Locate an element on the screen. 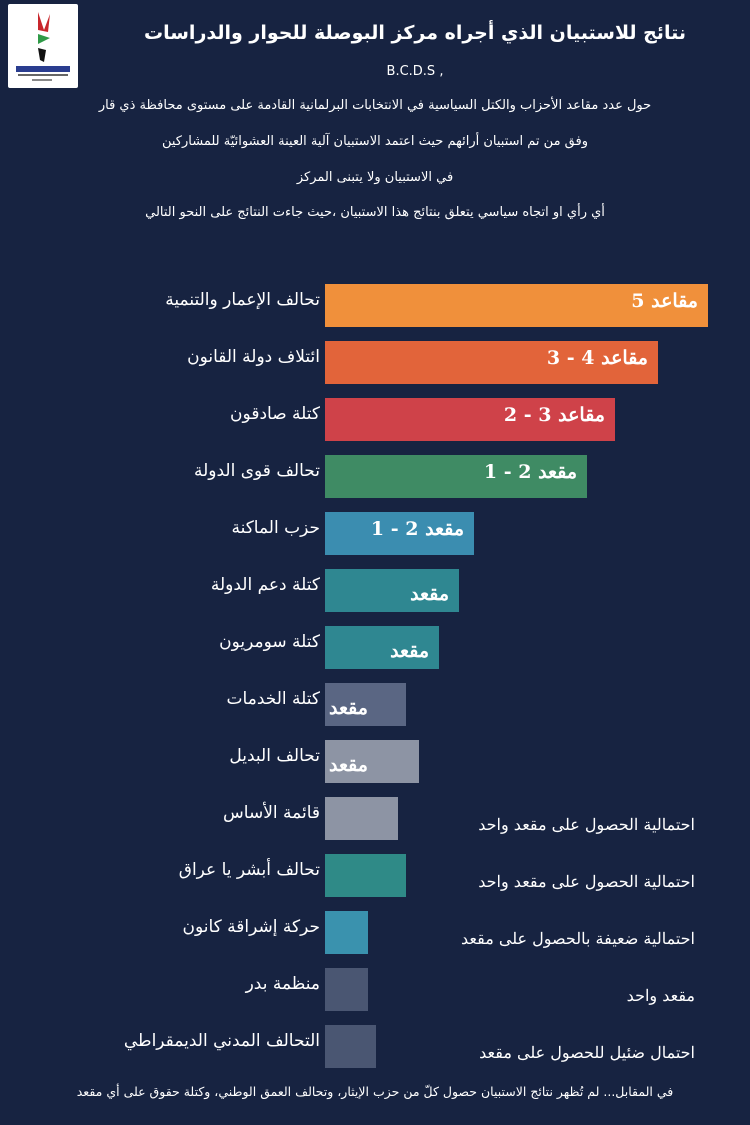 Image resolution: width=750 pixels, height=1125 pixels. category-label: كتلة الخدمات is located at coordinates (273, 699).